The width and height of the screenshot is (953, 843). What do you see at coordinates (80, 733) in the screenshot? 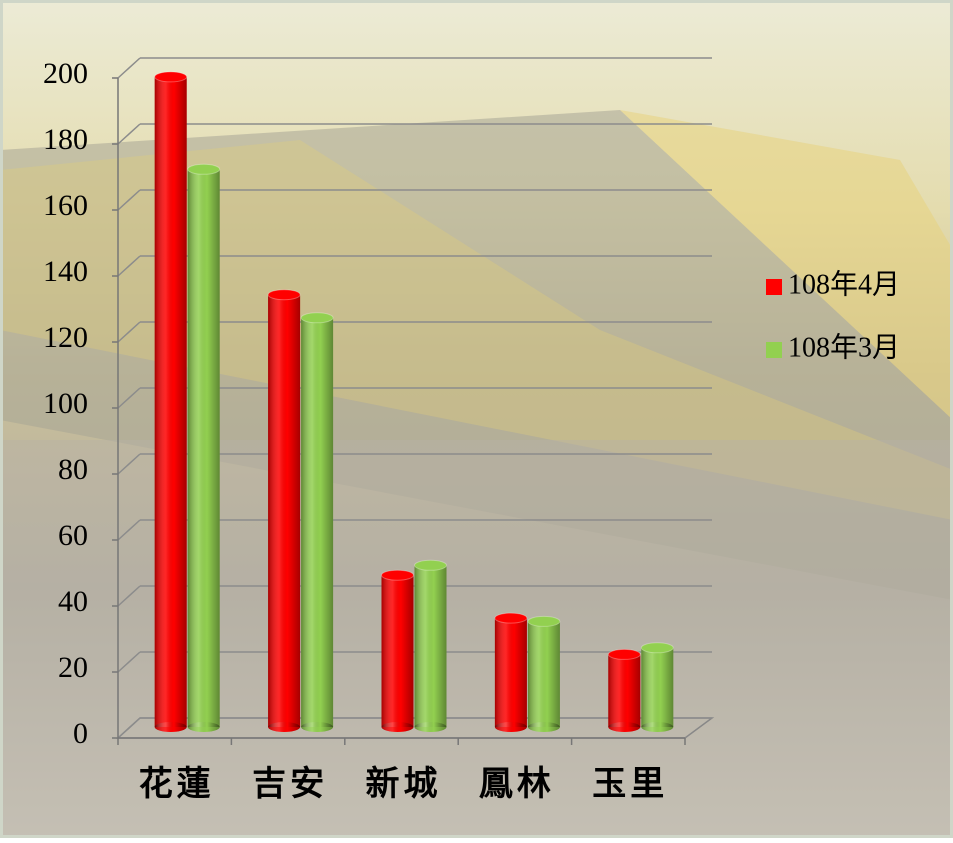
I see `y-tick-label: 0` at bounding box center [80, 733].